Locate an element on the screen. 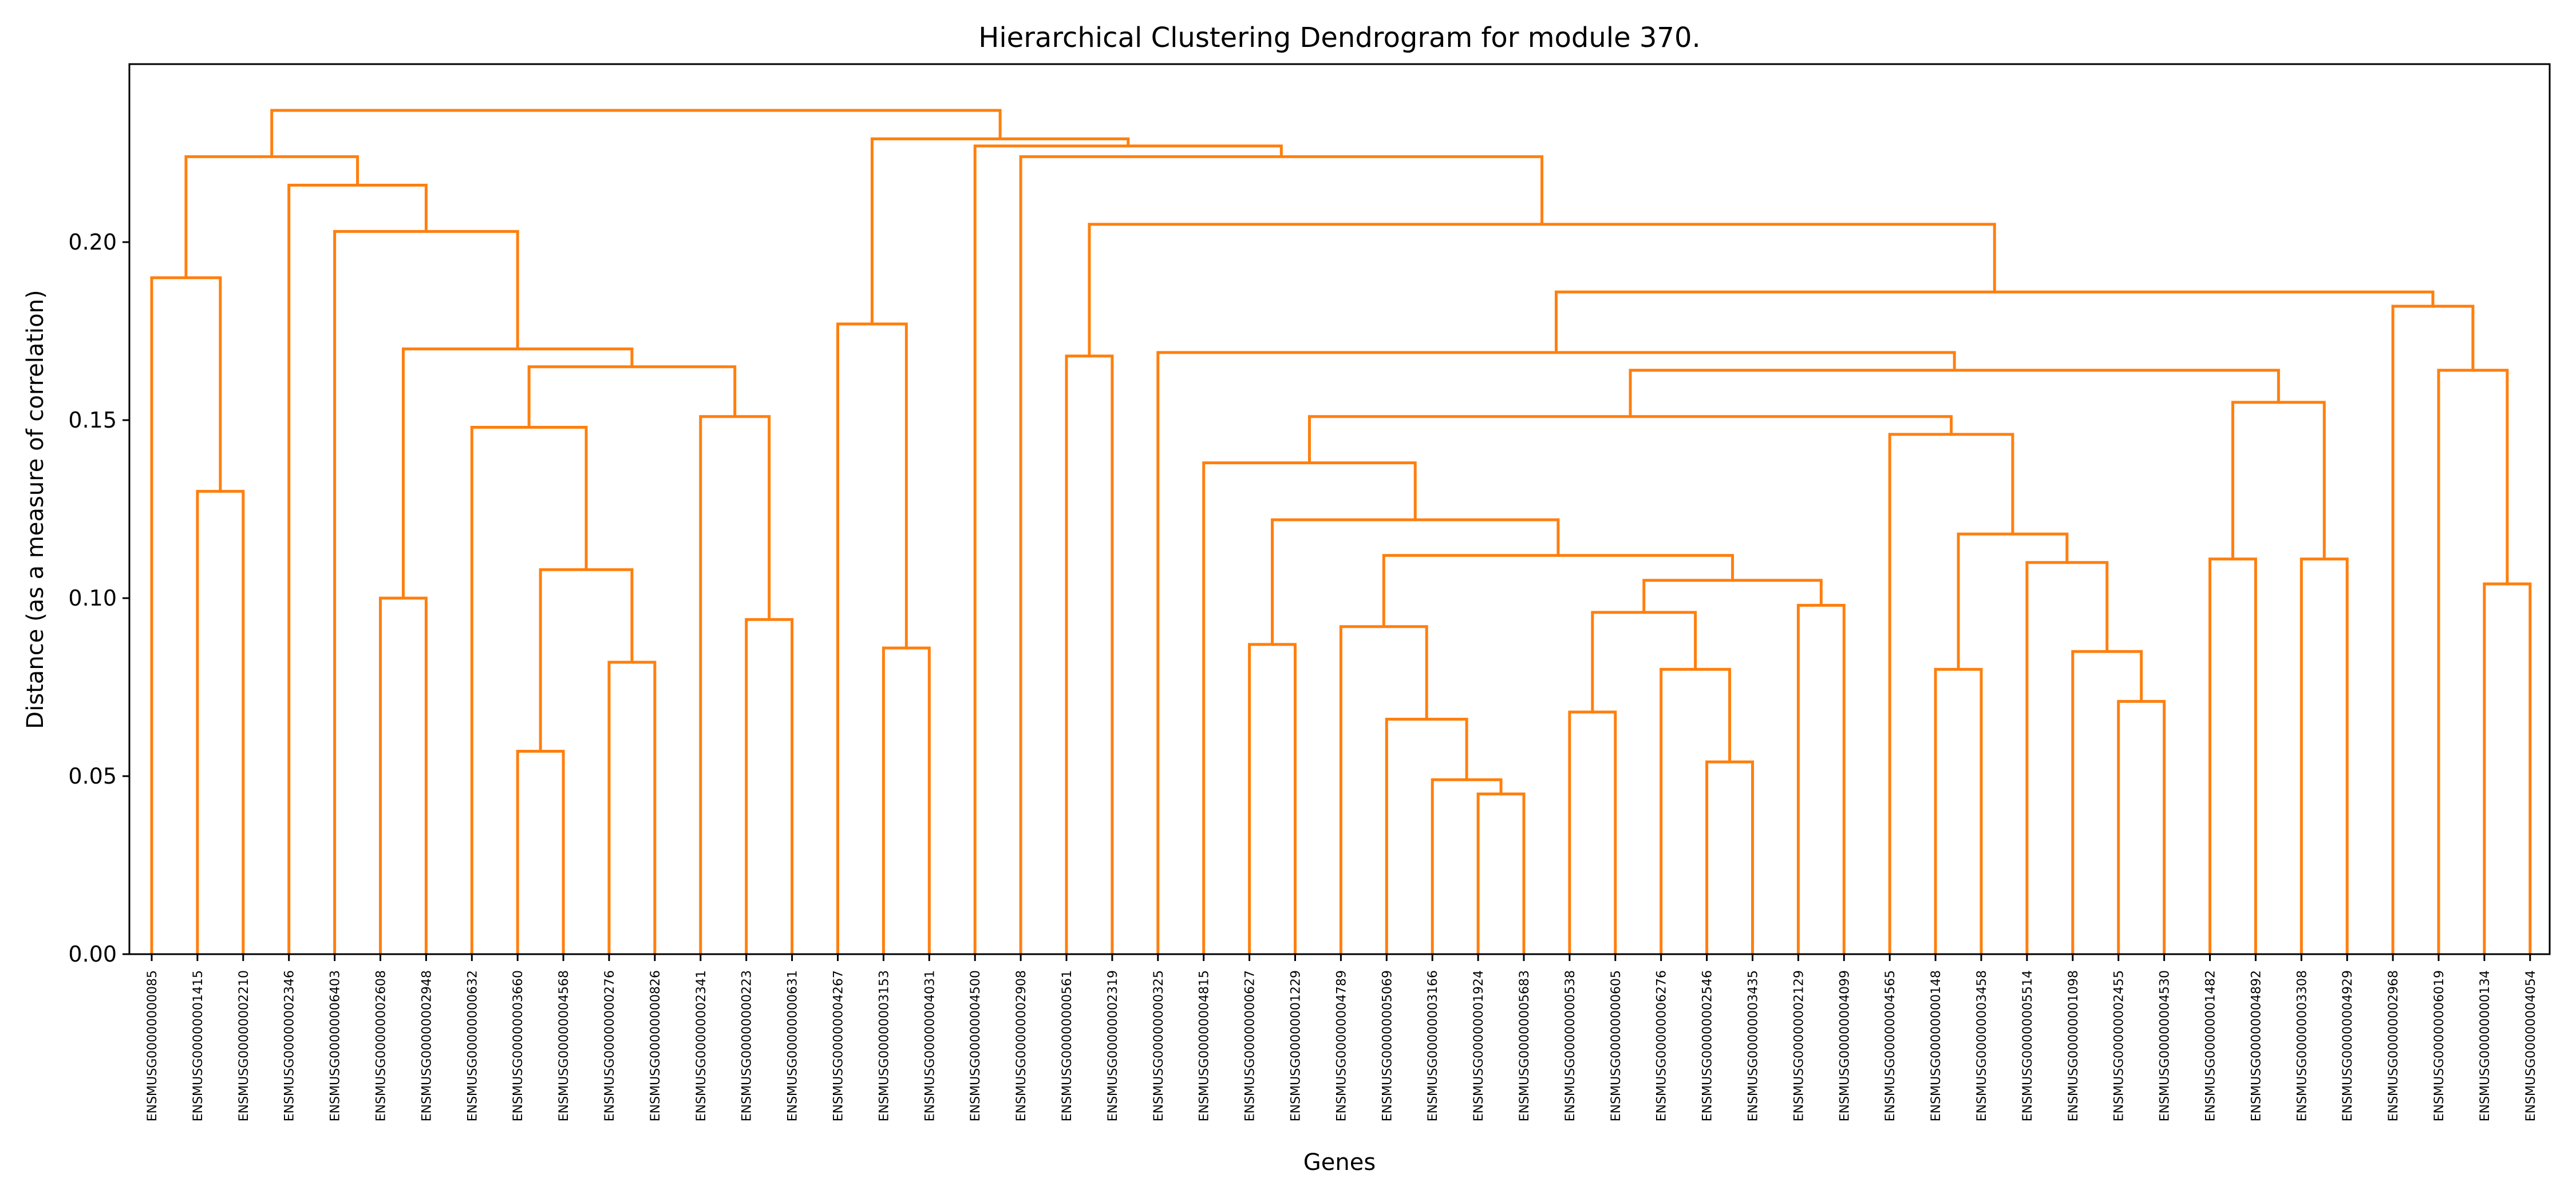 This screenshot has height=1202, width=2576. leaf-label: ENSMUSG00000001098 is located at coordinates (2074, 1045).